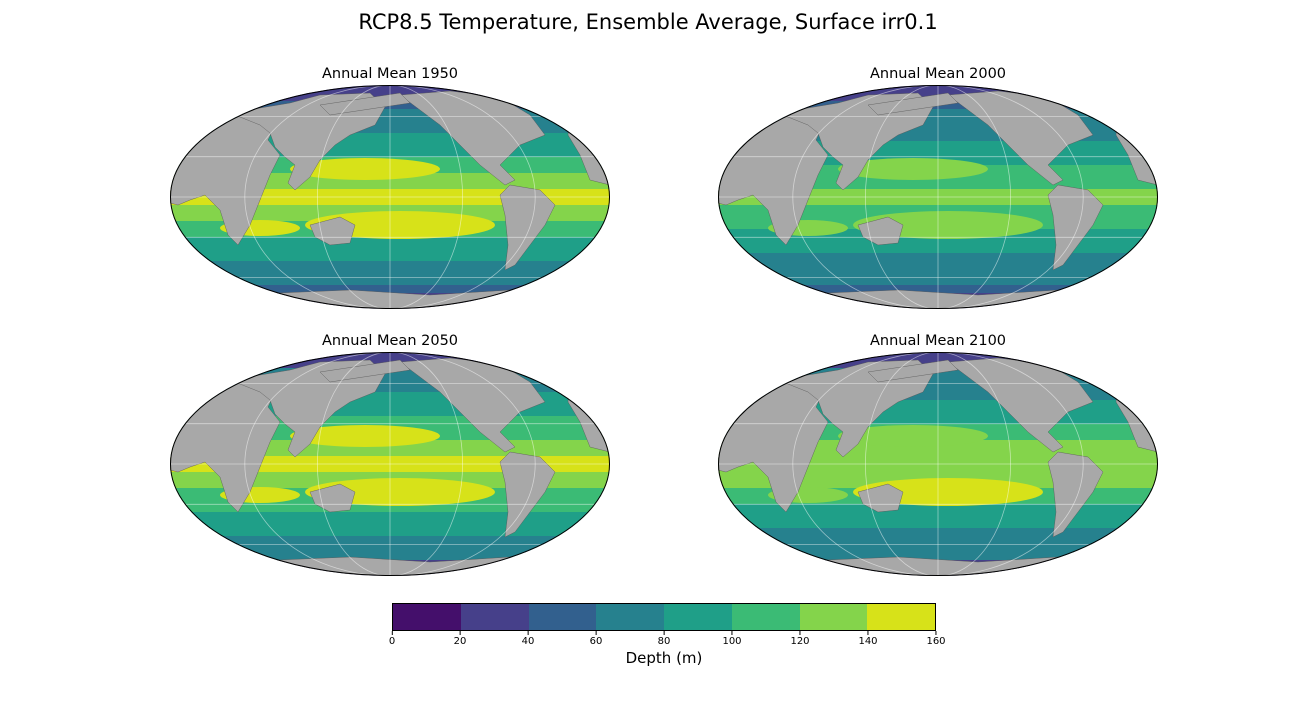  What do you see at coordinates (731, 639) in the screenshot?
I see `colorbar-tick-label: 100` at bounding box center [731, 639].